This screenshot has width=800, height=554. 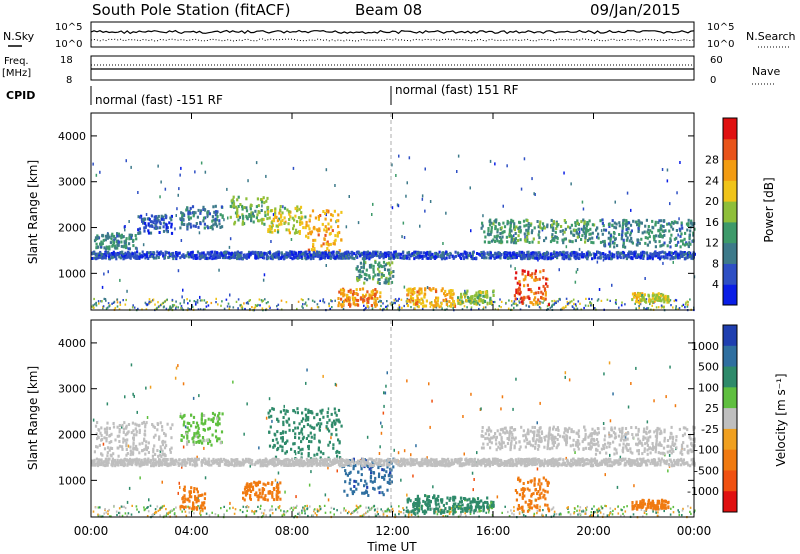 I want to click on colorbar-tick-label: 12, so click(x=712, y=243).